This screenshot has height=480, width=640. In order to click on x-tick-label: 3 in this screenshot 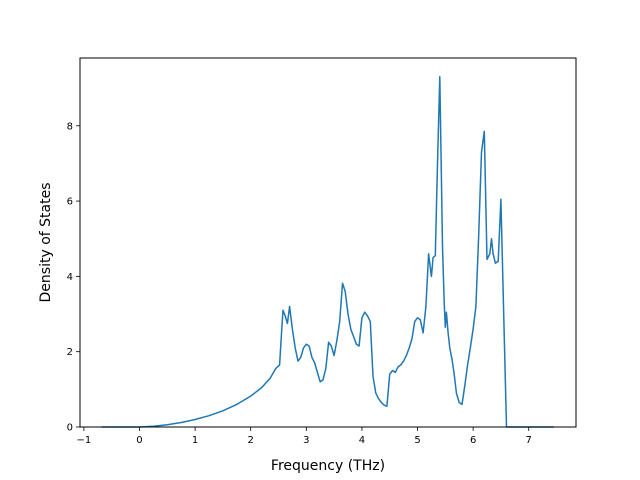, I will do `click(306, 440)`.